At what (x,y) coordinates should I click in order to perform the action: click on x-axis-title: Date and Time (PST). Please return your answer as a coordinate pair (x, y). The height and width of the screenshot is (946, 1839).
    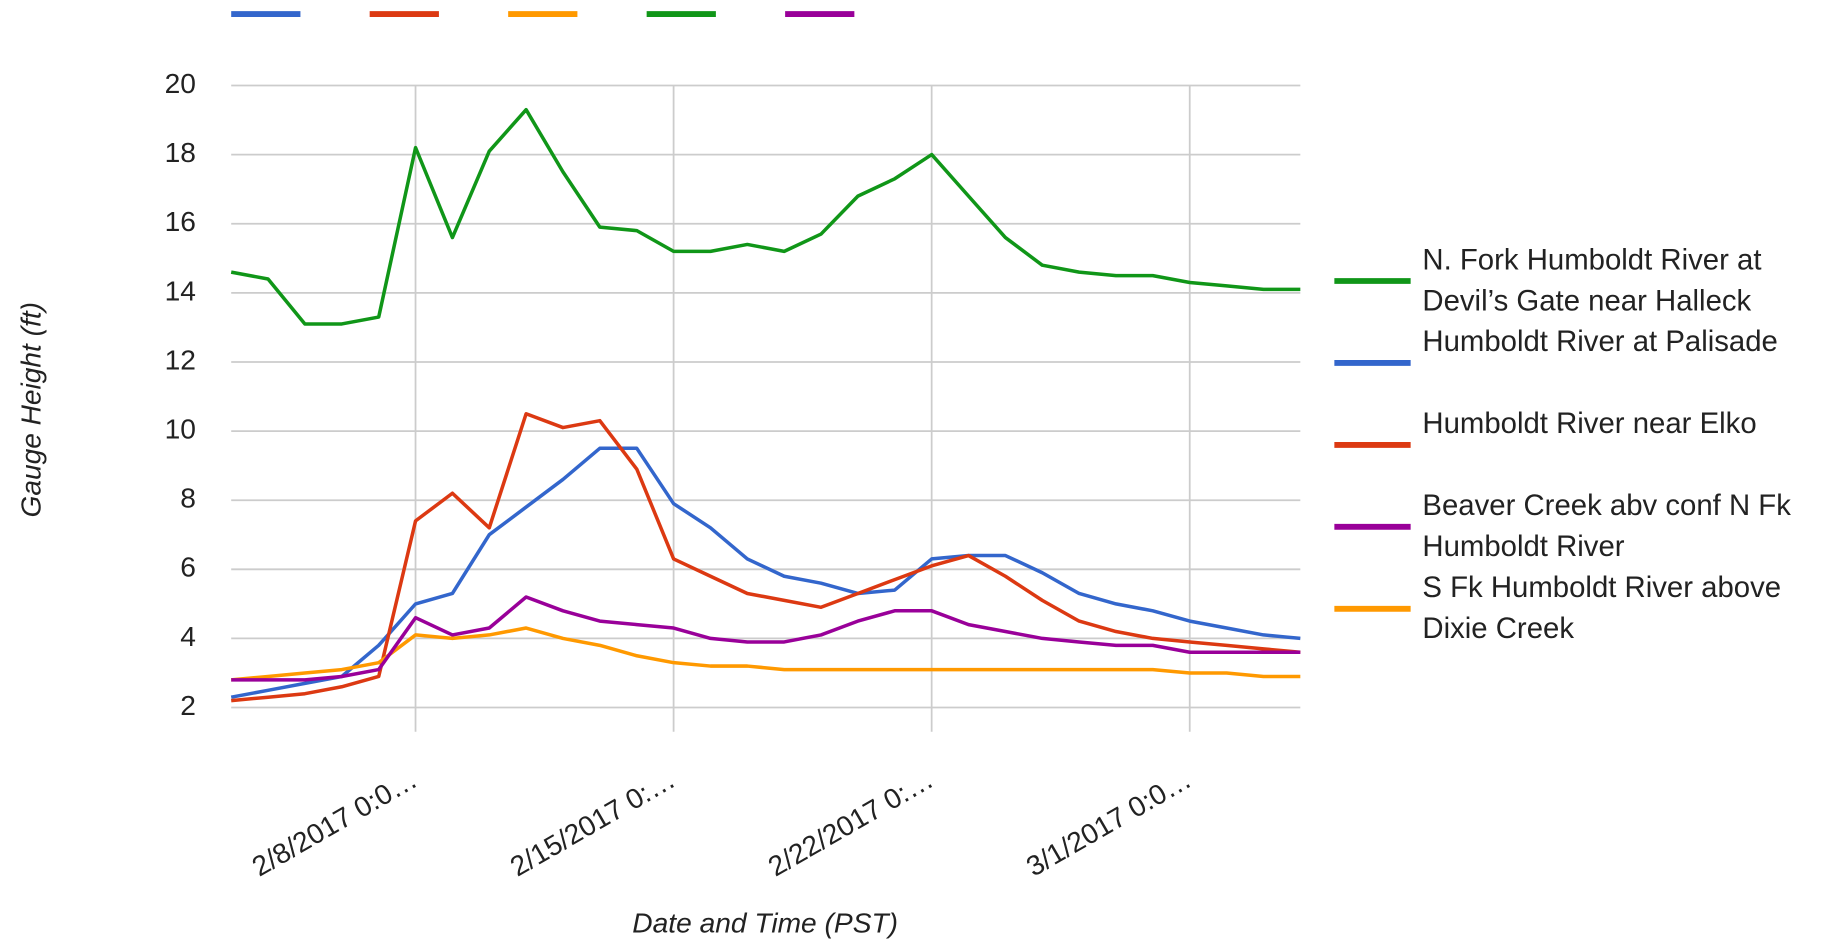
    Looking at the image, I should click on (765, 922).